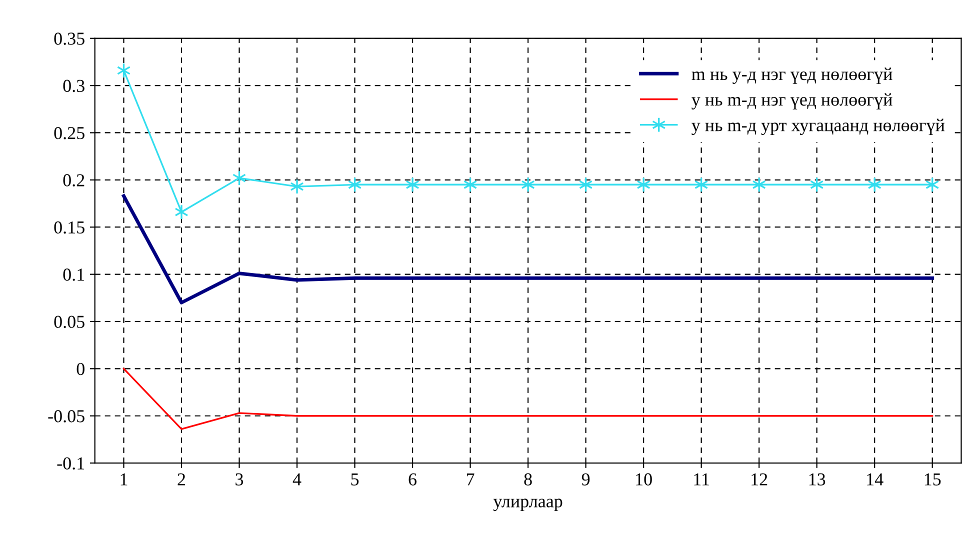 This screenshot has height=548, width=968. What do you see at coordinates (240, 479) in the screenshot?
I see `x-tick-label: 3` at bounding box center [240, 479].